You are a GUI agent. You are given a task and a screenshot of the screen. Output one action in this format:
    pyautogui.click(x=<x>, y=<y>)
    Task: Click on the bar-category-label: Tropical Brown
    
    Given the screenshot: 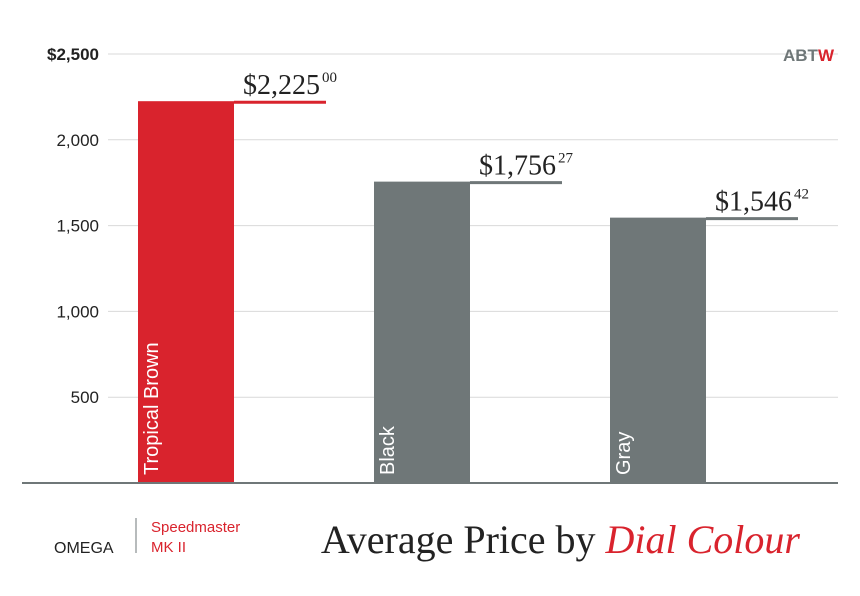 What is the action you would take?
    pyautogui.click(x=152, y=408)
    